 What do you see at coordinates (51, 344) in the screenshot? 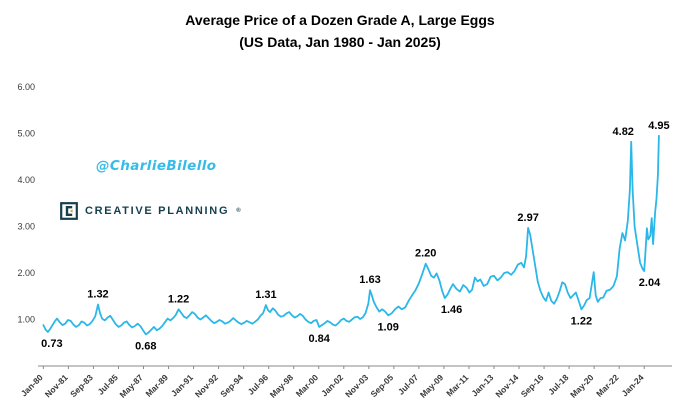
I see `data-label: 0.73` at bounding box center [51, 344].